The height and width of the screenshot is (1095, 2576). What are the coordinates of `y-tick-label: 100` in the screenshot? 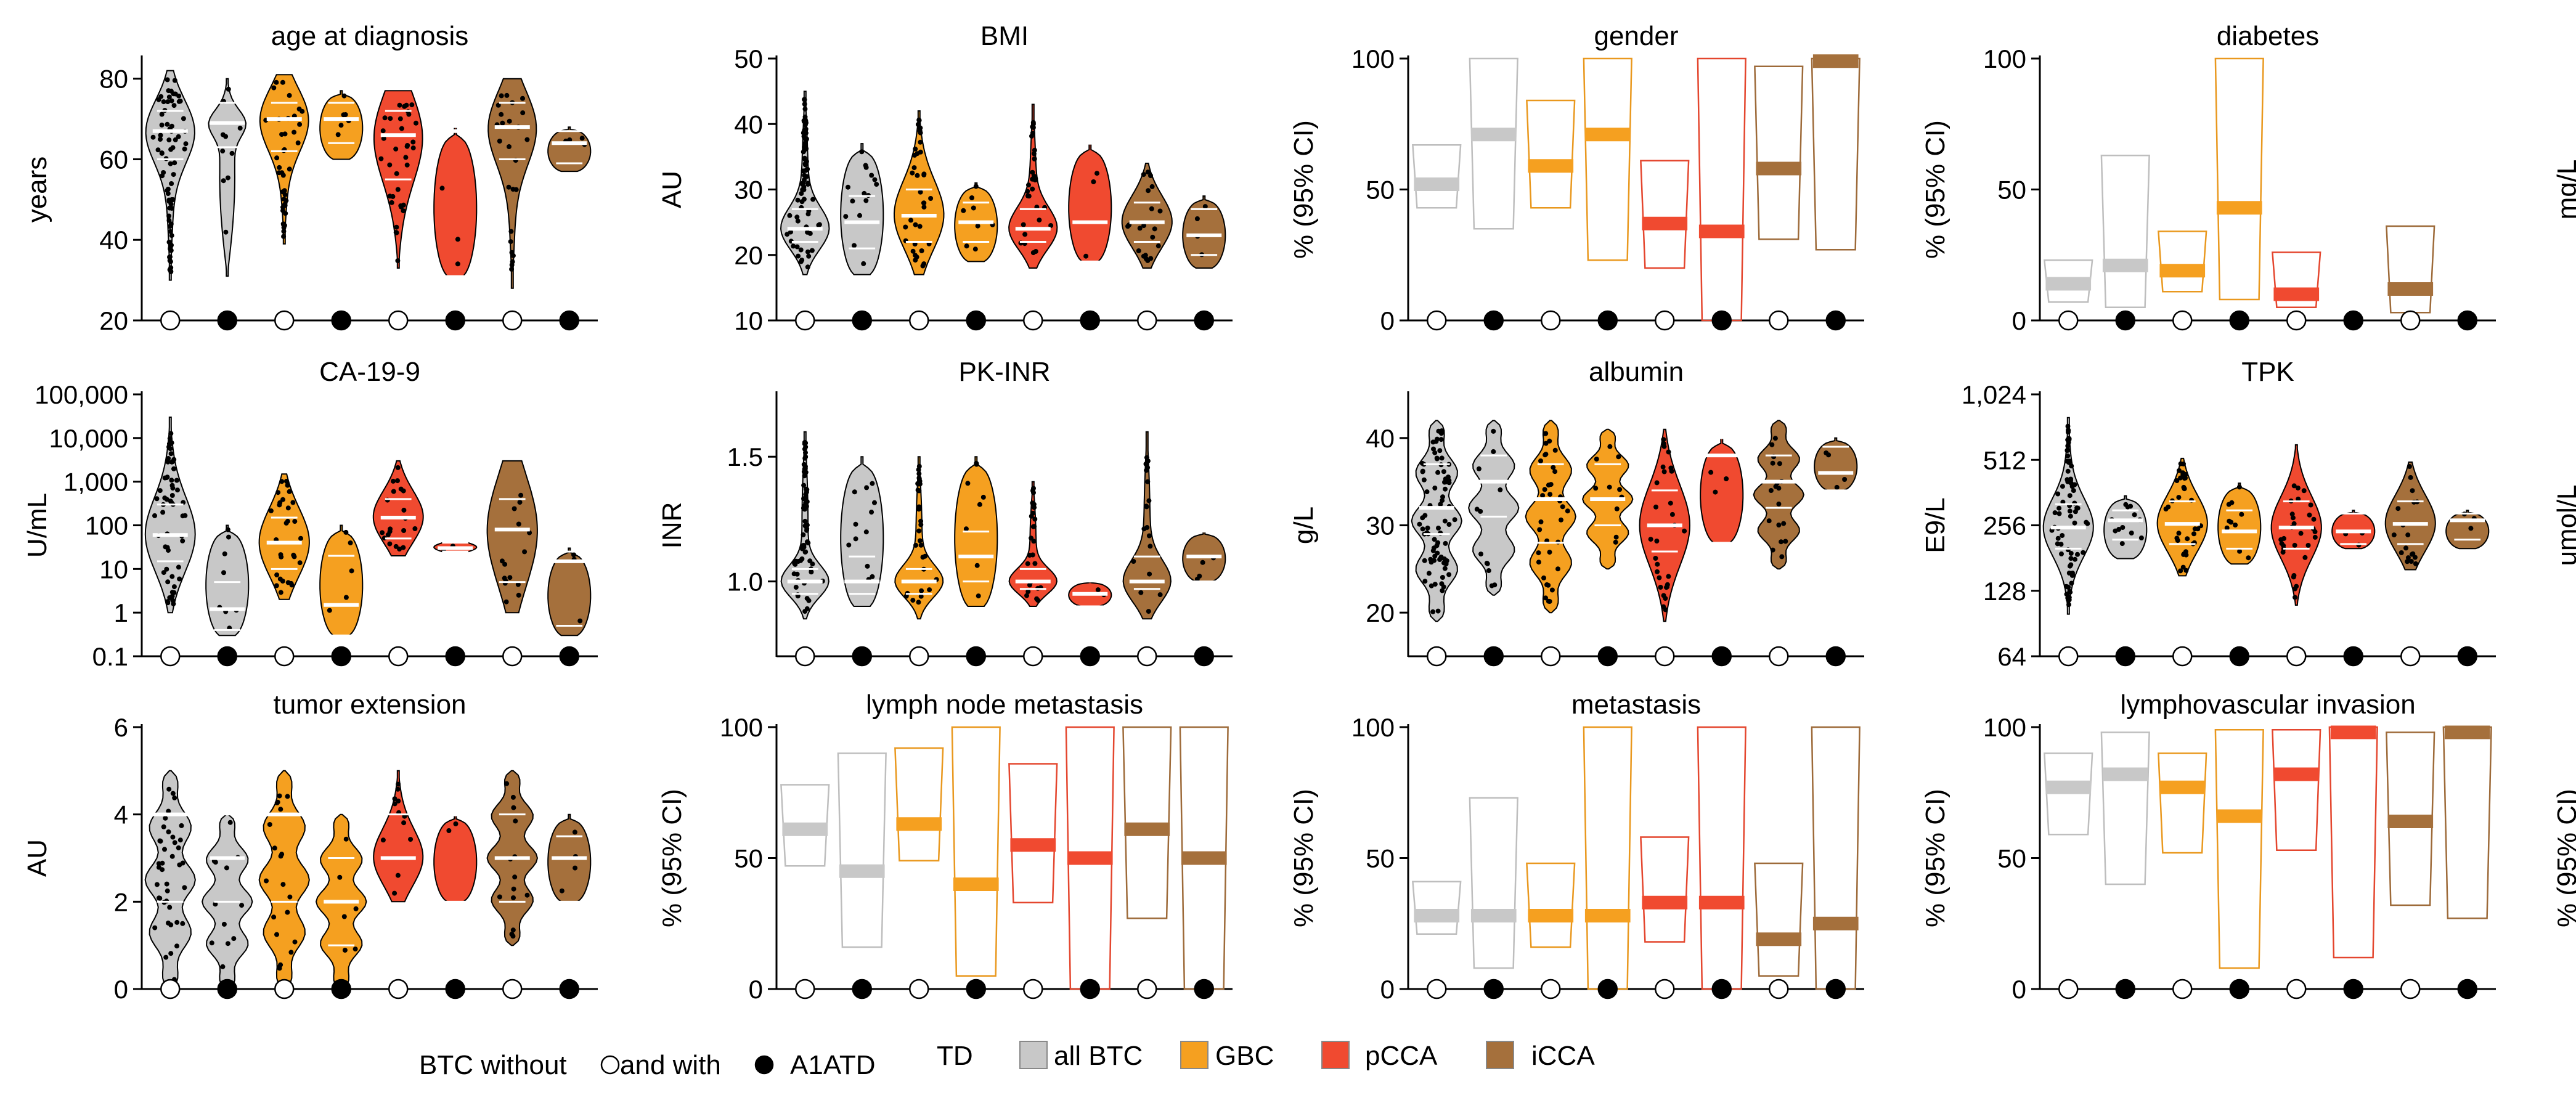 It's located at (2005, 727).